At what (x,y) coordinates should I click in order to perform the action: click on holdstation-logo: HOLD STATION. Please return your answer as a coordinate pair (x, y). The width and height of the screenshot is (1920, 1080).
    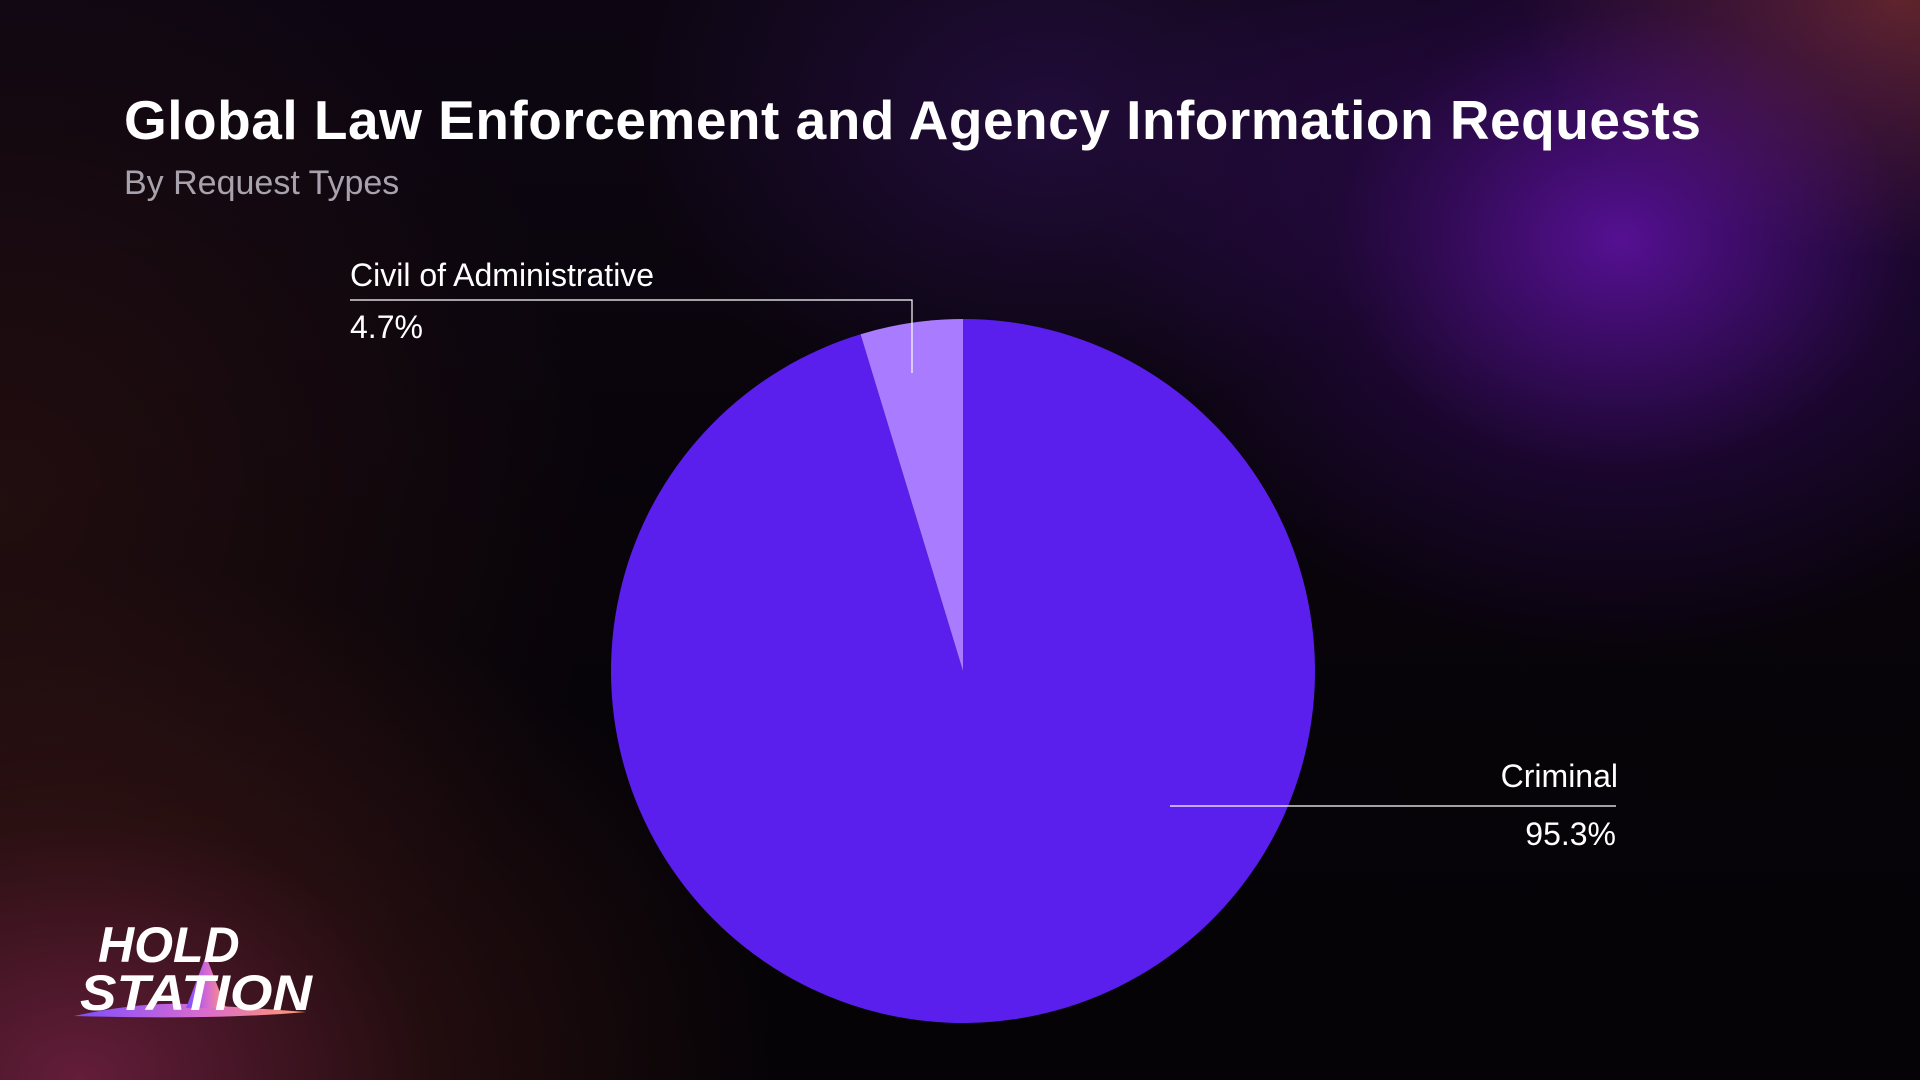
    Looking at the image, I should click on (193, 969).